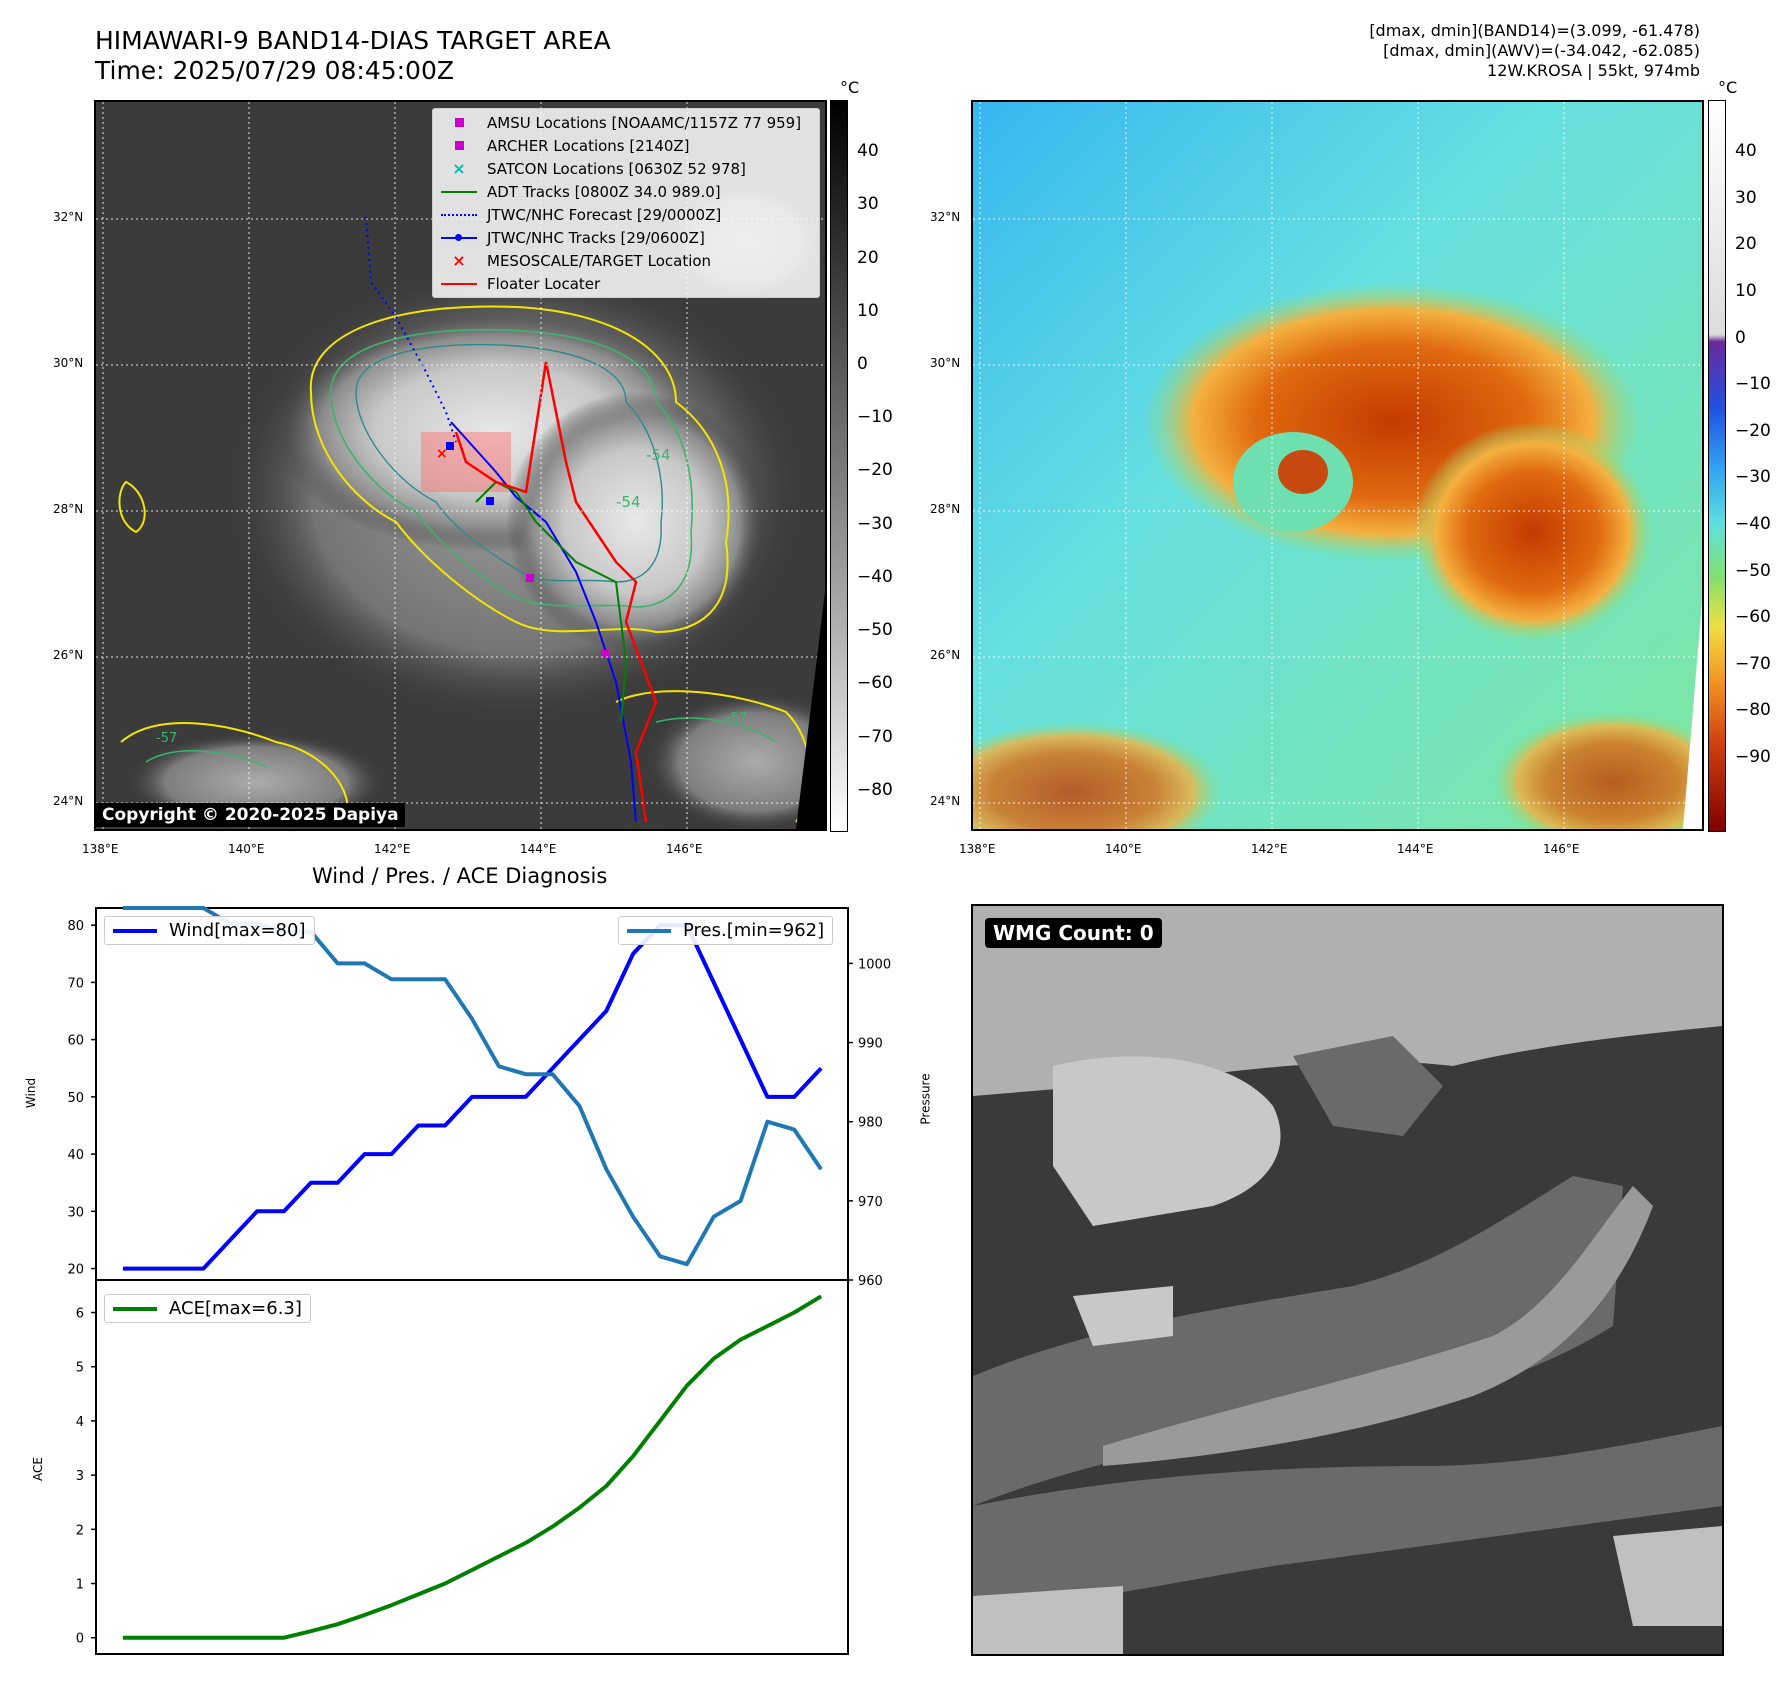 This screenshot has width=1788, height=1690. Describe the element at coordinates (75, 1041) in the screenshot. I see `y-tick-label: 60` at that location.